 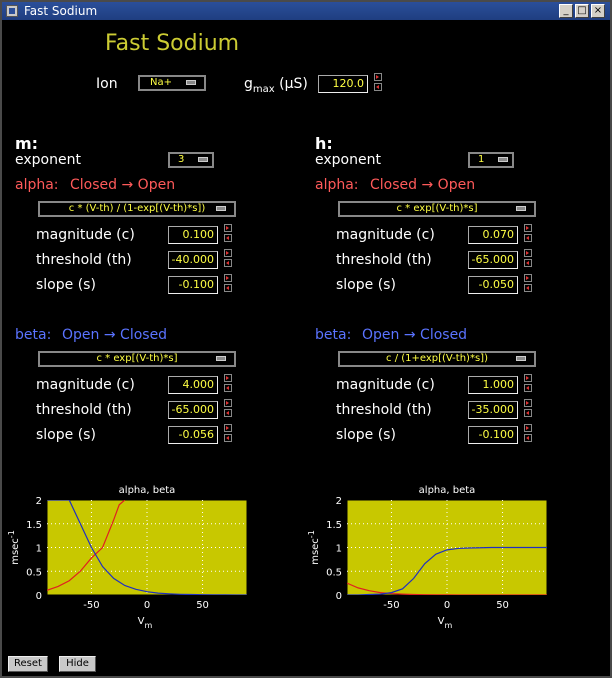 I want to click on m-beta-slope-label: slope (s), so click(x=66, y=435).